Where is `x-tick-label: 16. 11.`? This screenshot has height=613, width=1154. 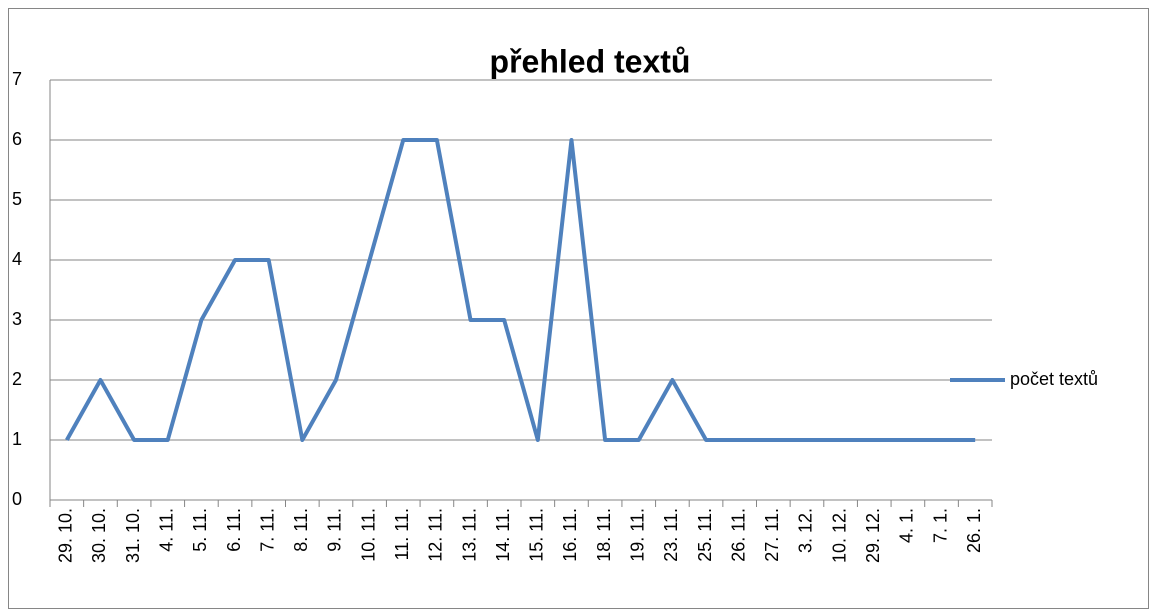 x-tick-label: 16. 11. is located at coordinates (570, 535).